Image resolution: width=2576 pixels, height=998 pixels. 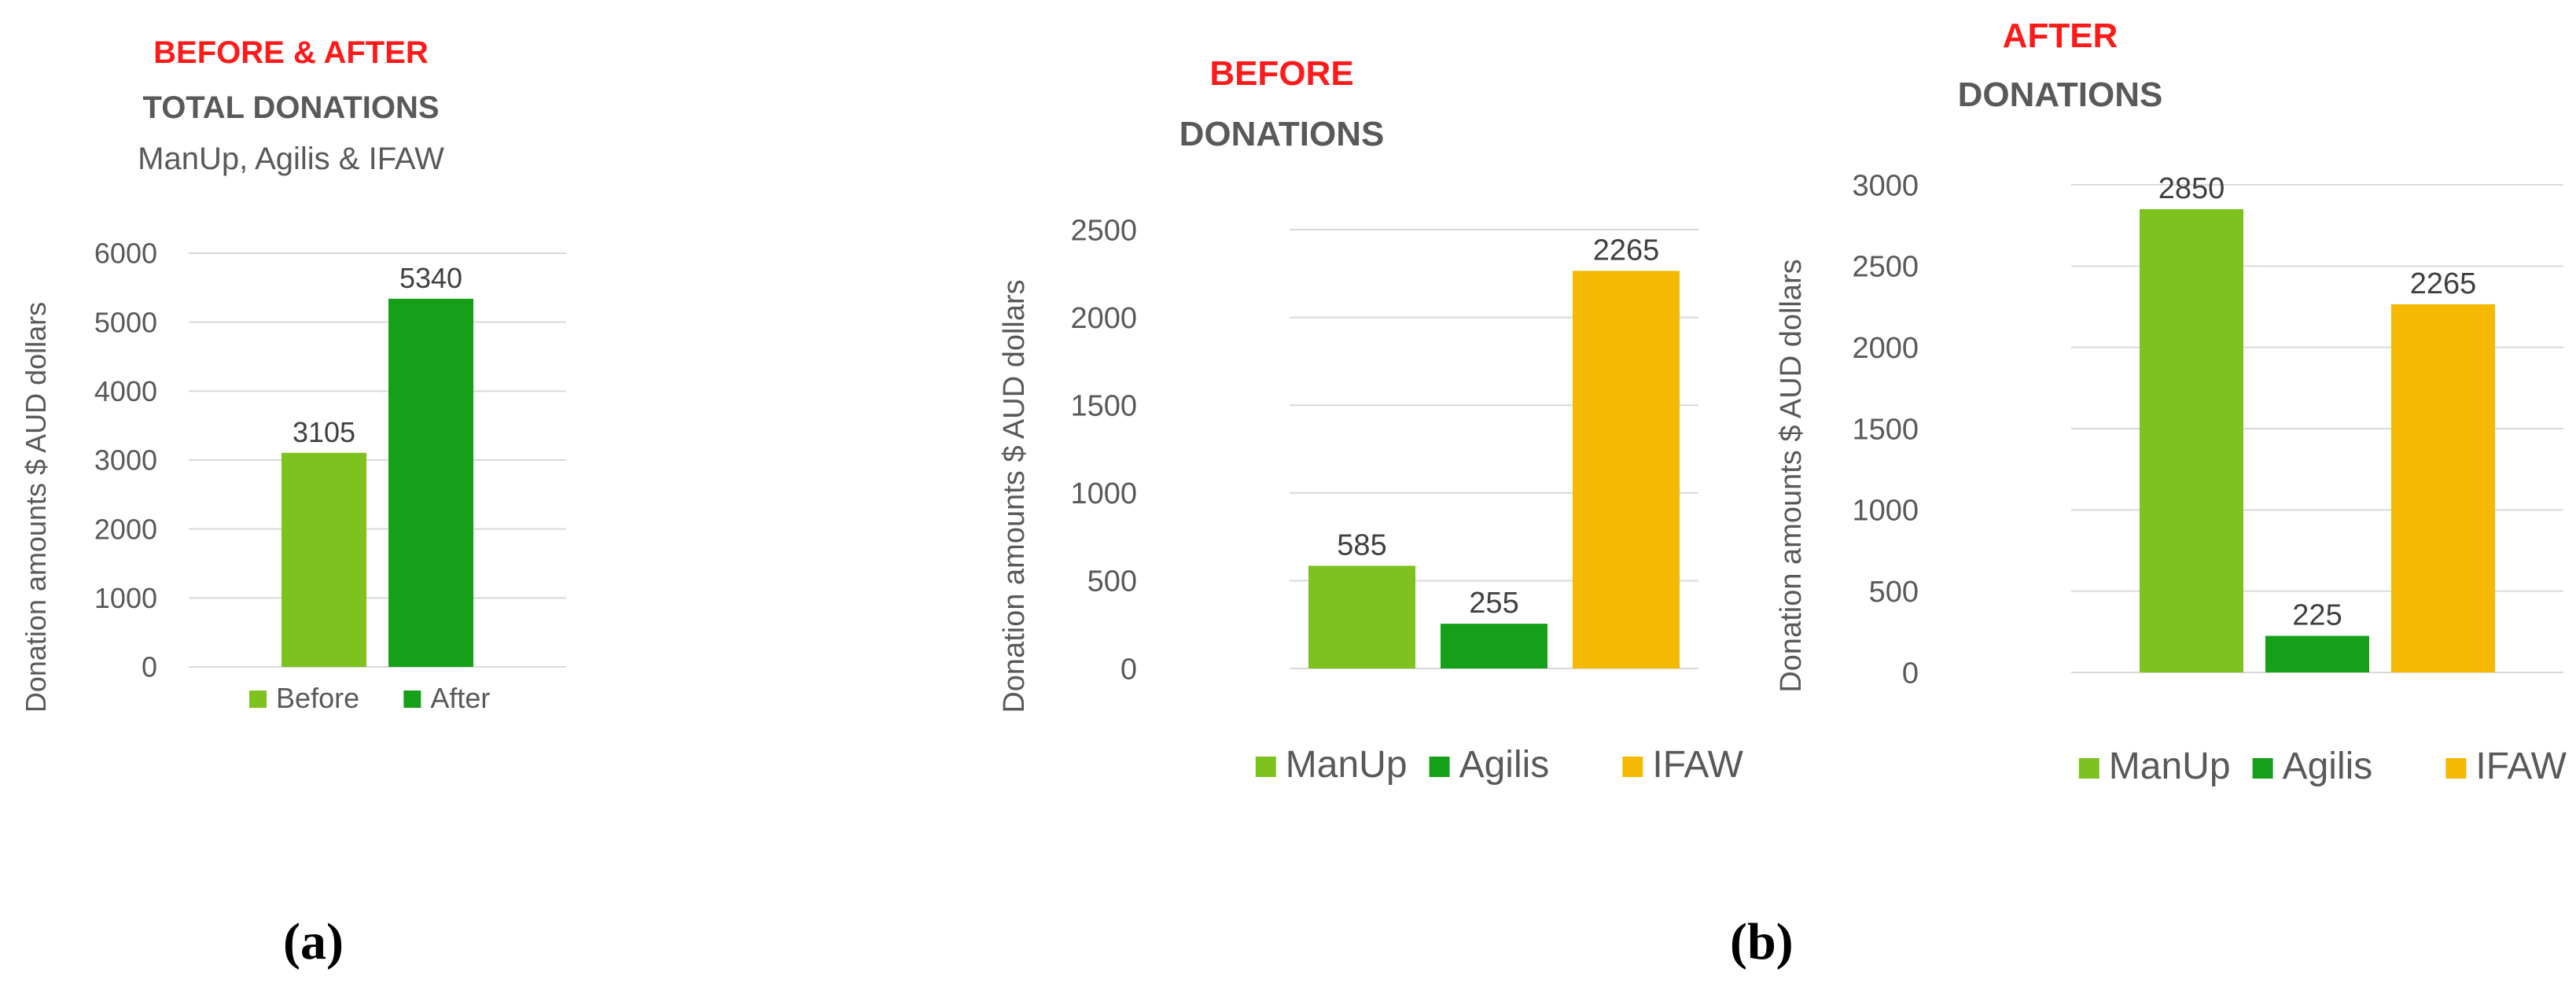 What do you see at coordinates (290, 107) in the screenshot?
I see `chart-title-line2: TOTAL DONATIONS` at bounding box center [290, 107].